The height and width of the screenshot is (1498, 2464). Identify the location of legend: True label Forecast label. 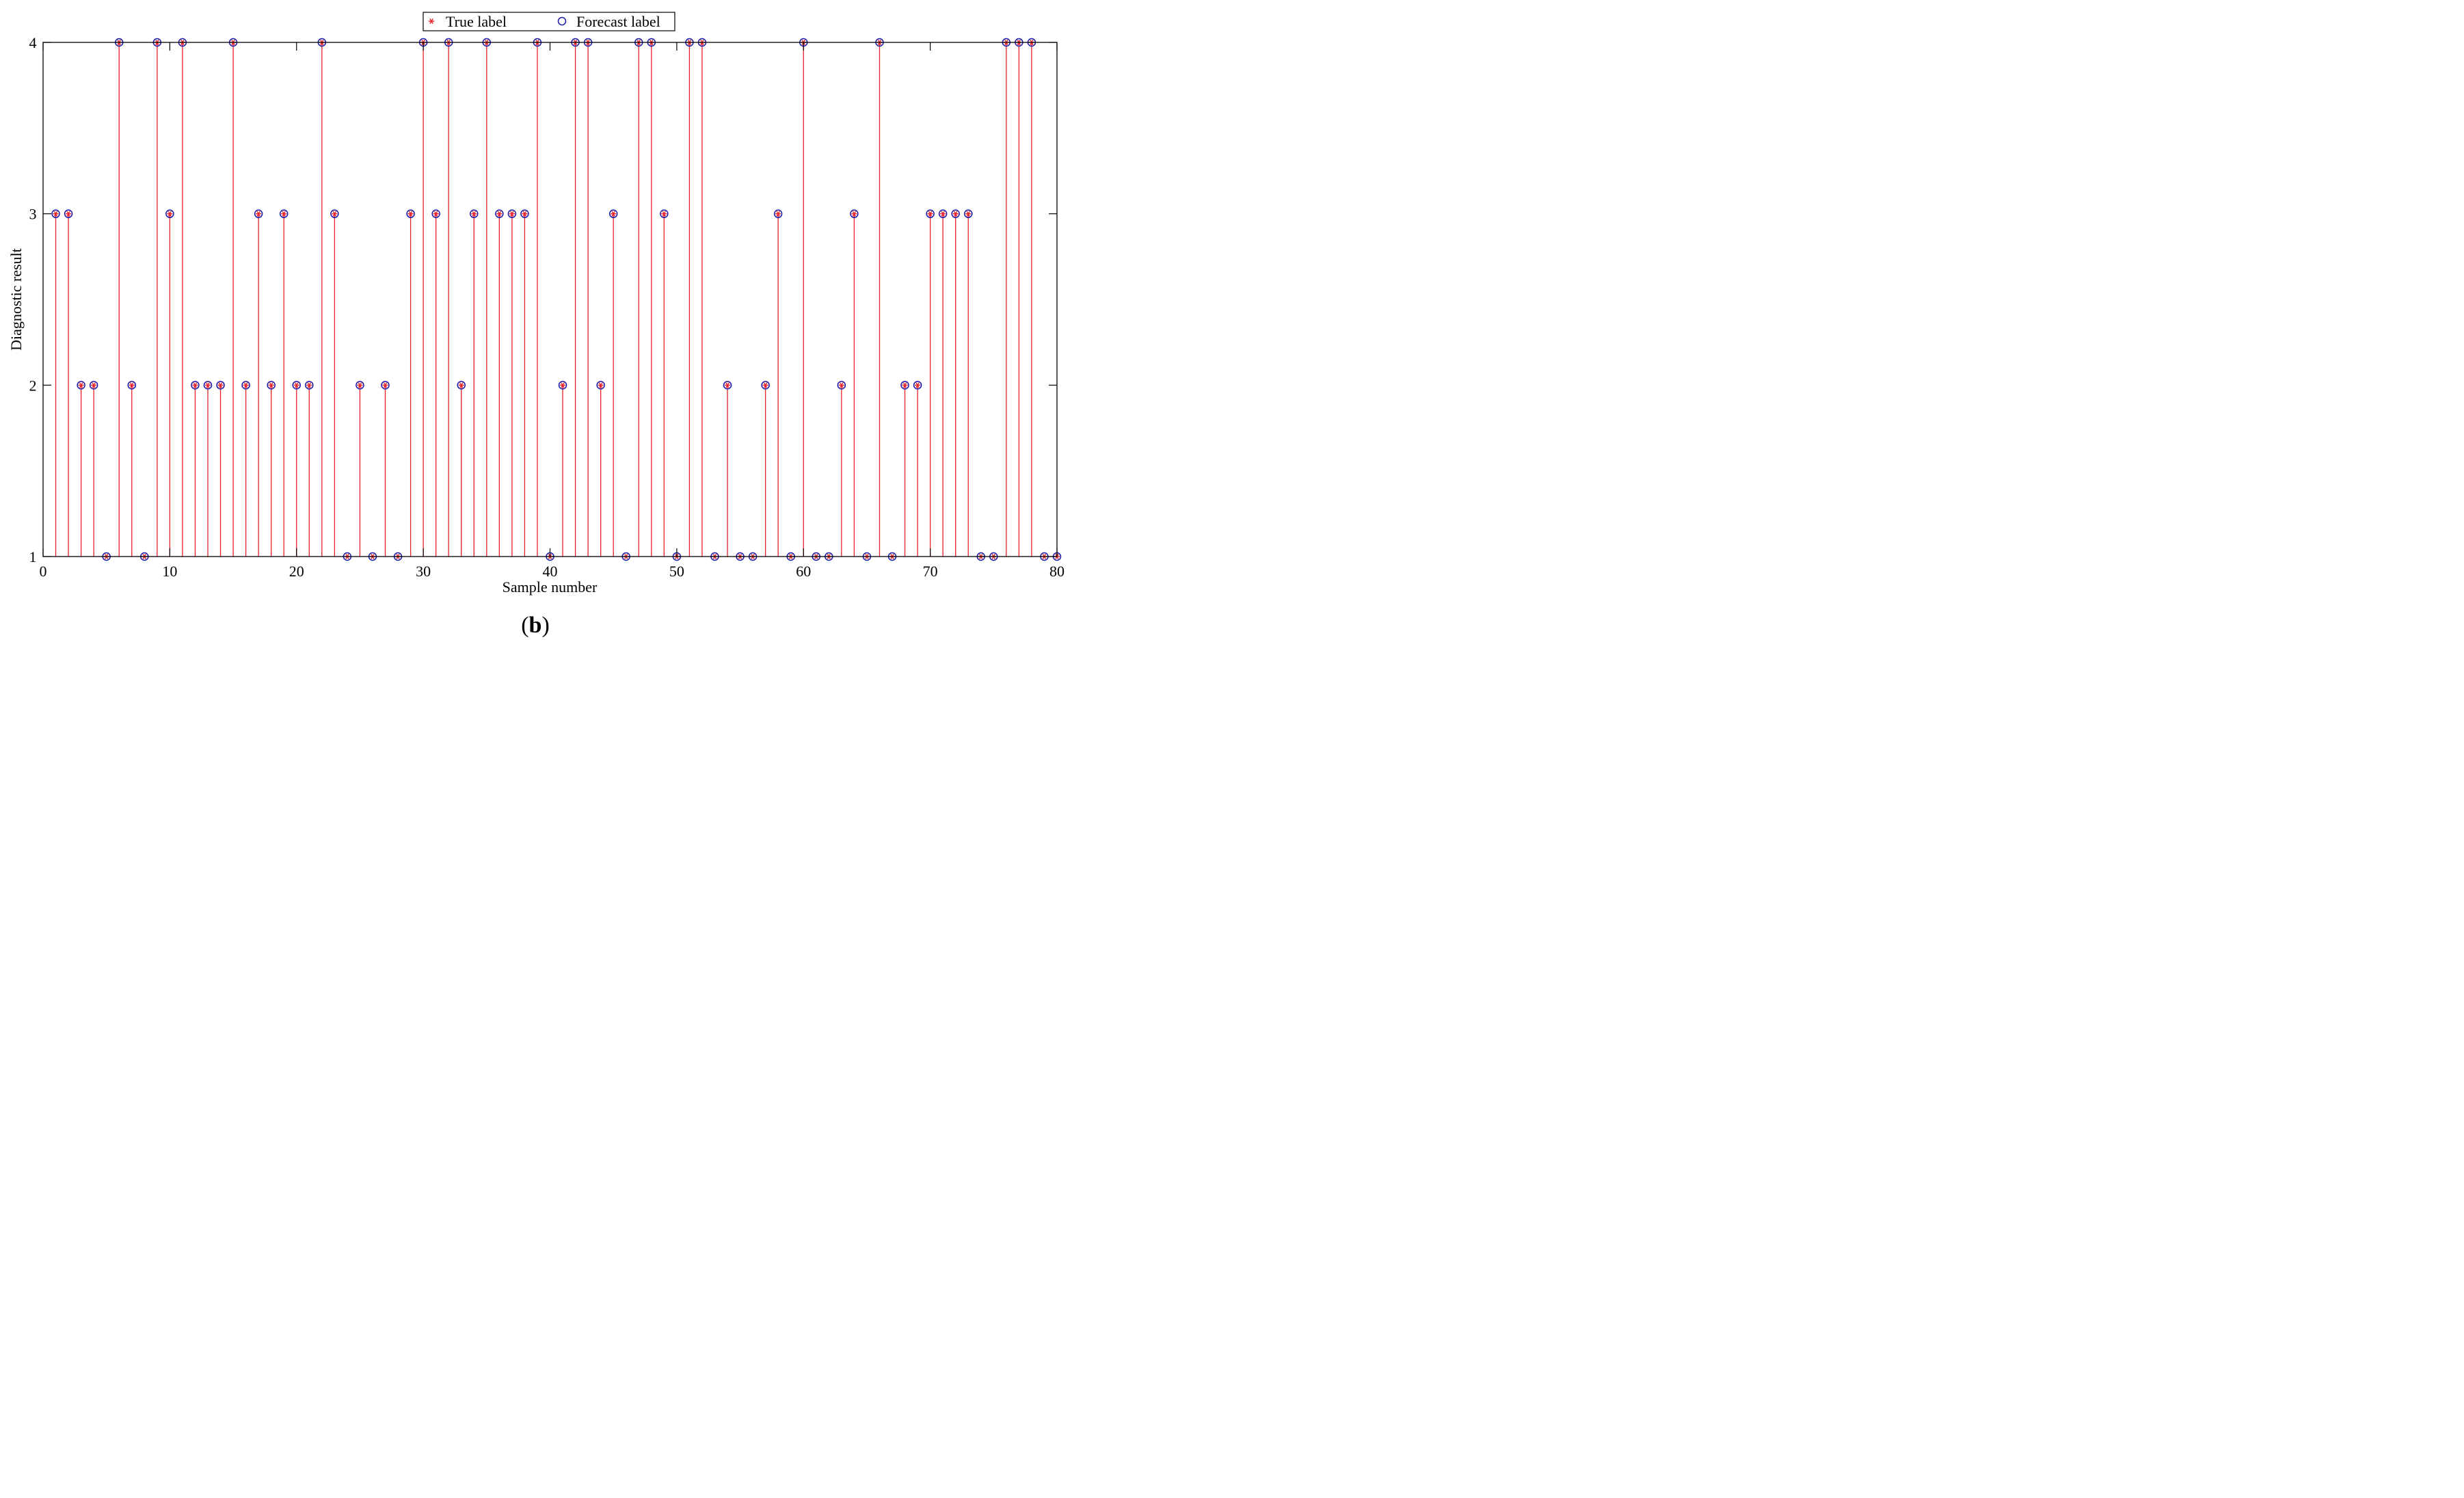
(549, 21).